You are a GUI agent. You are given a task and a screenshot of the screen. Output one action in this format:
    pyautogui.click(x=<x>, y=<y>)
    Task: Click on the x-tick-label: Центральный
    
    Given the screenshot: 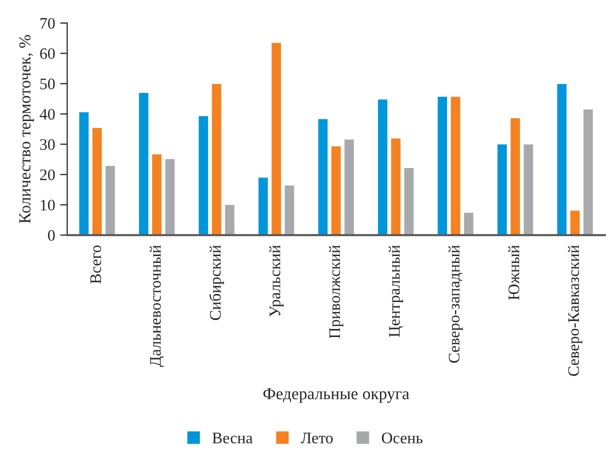 What is the action you would take?
    pyautogui.click(x=396, y=291)
    